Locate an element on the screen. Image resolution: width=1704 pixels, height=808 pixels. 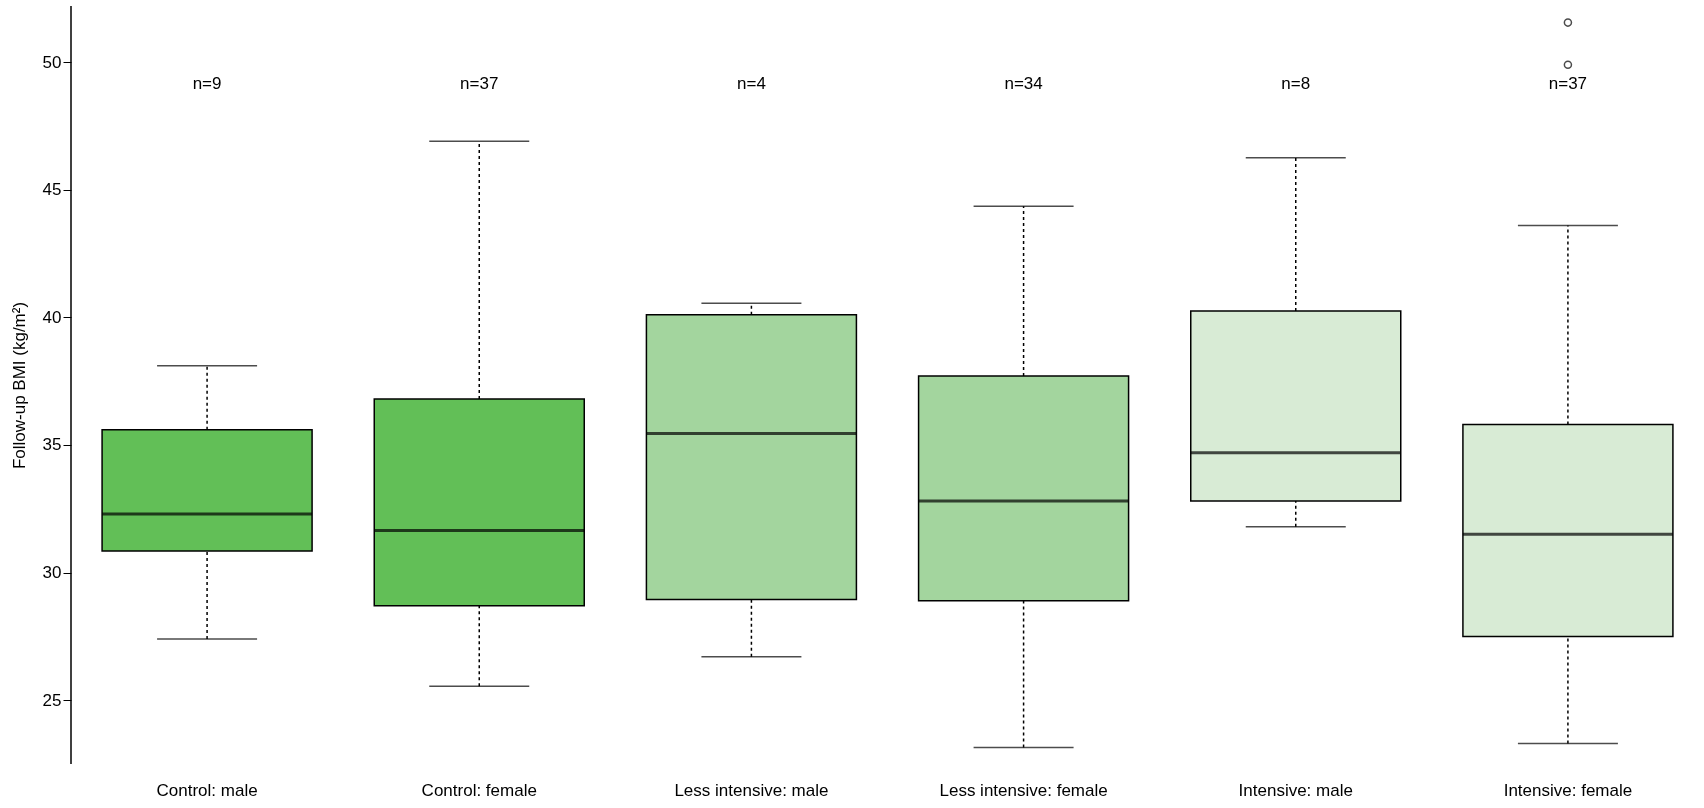
x-tick-label: Control: female is located at coordinates (479, 790).